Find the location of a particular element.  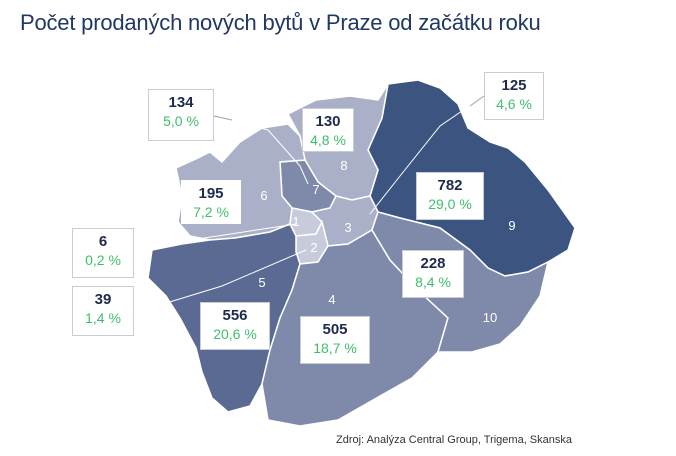

district-number-2: 2 is located at coordinates (313, 247).